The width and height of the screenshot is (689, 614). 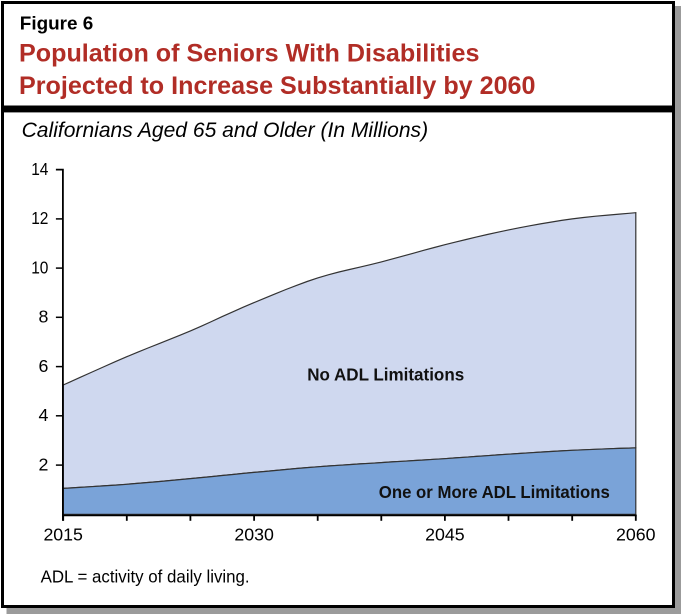 What do you see at coordinates (63, 534) in the screenshot?
I see `svg-text: 2015` at bounding box center [63, 534].